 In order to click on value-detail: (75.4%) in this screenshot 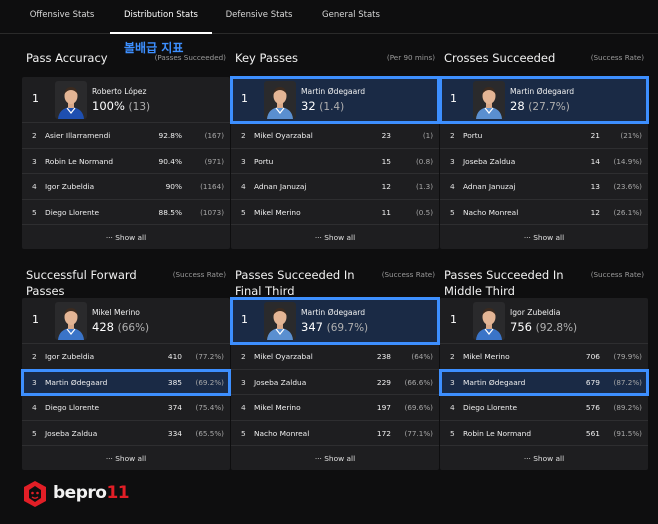, I will do `click(209, 407)`.